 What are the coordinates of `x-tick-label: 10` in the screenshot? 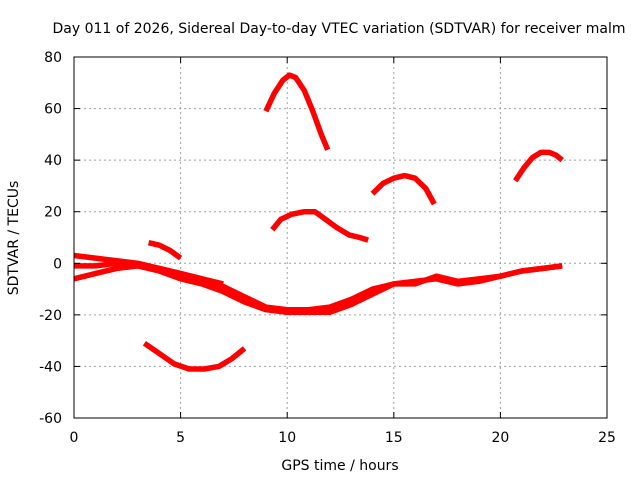 It's located at (287, 438).